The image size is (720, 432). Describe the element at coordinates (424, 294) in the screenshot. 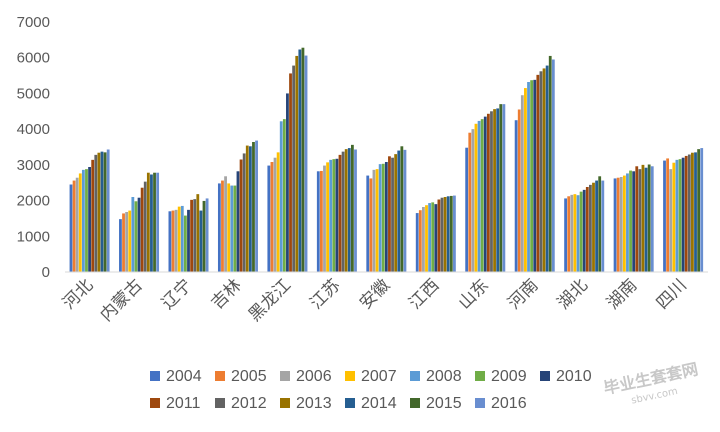

I see `x-tick-label: 江西` at that location.